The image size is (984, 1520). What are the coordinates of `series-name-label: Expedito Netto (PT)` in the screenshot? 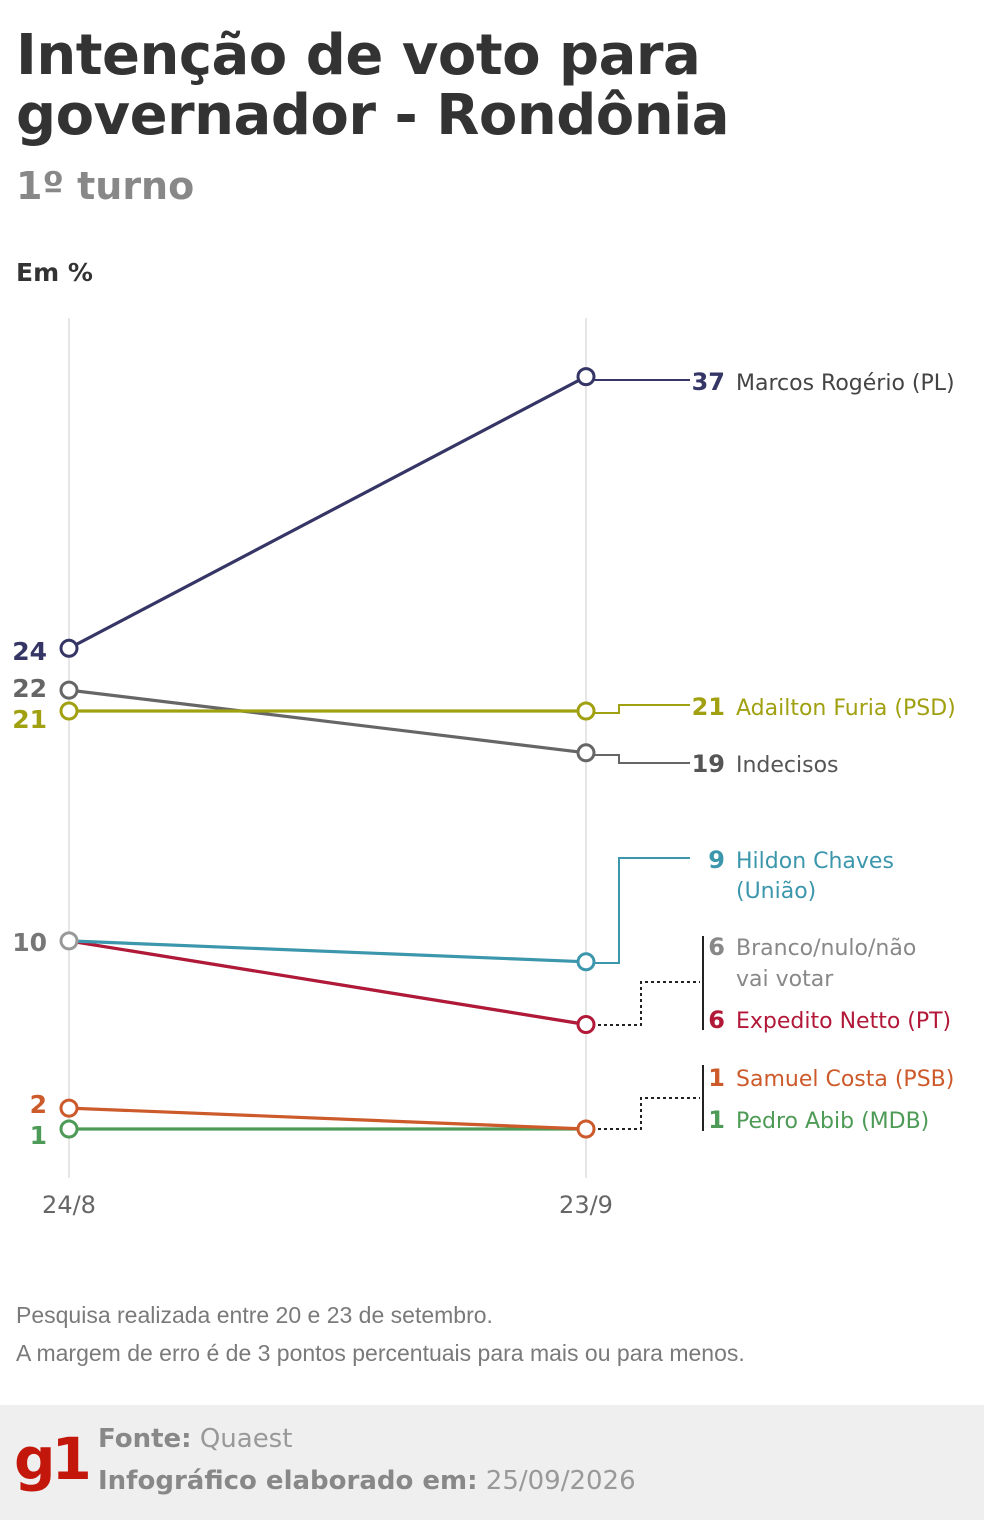 It's located at (843, 1021).